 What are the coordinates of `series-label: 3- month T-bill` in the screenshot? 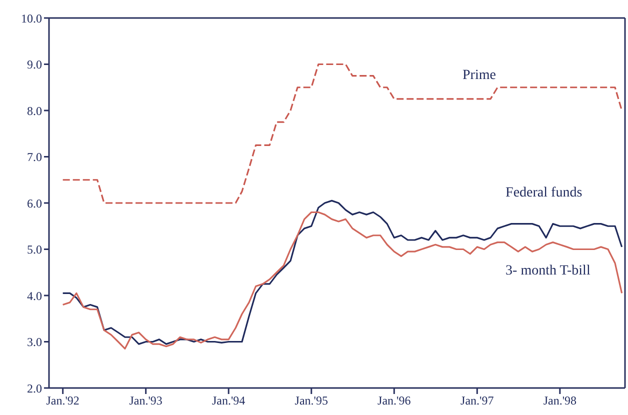 It's located at (548, 270).